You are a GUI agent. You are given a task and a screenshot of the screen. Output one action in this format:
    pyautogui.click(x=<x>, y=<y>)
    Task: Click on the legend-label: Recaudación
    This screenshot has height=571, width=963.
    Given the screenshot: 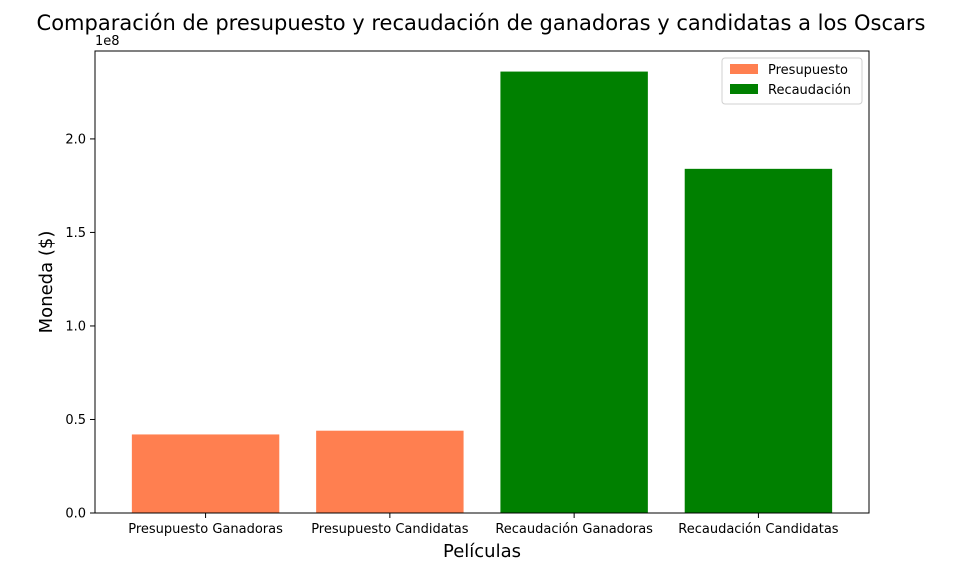 What is the action you would take?
    pyautogui.click(x=809, y=90)
    